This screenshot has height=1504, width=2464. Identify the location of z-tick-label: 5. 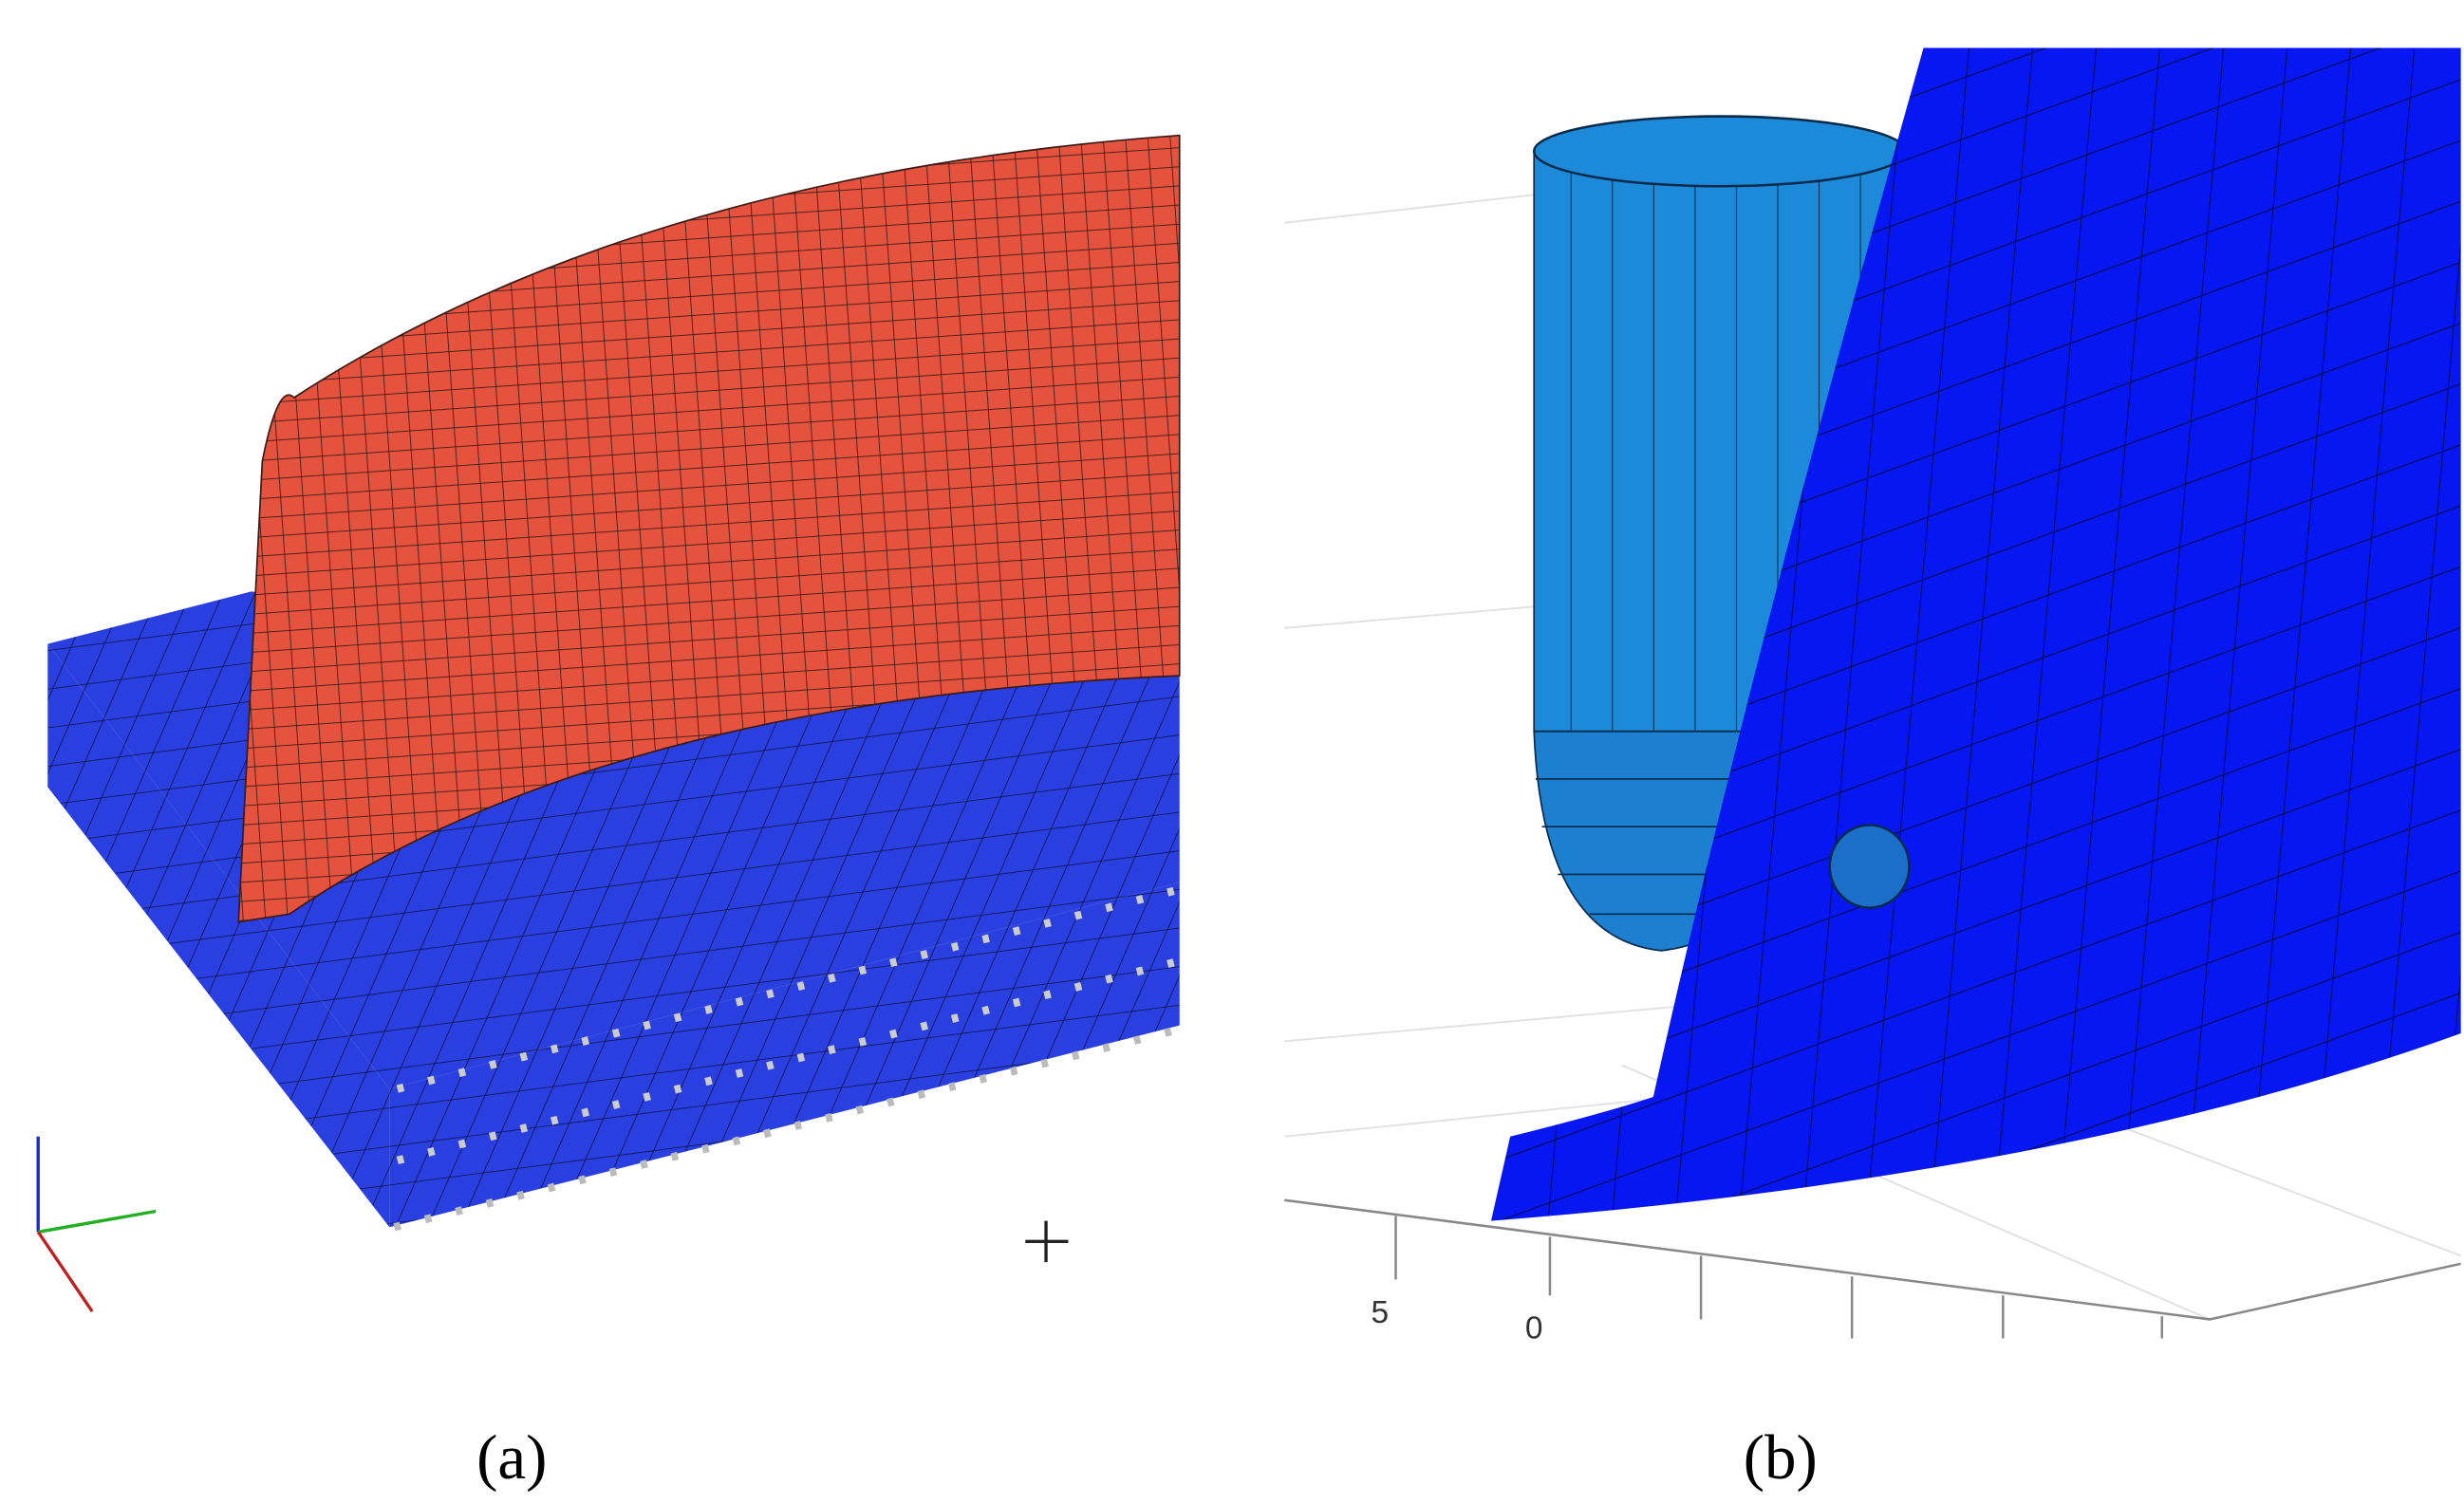
(1380, 1312).